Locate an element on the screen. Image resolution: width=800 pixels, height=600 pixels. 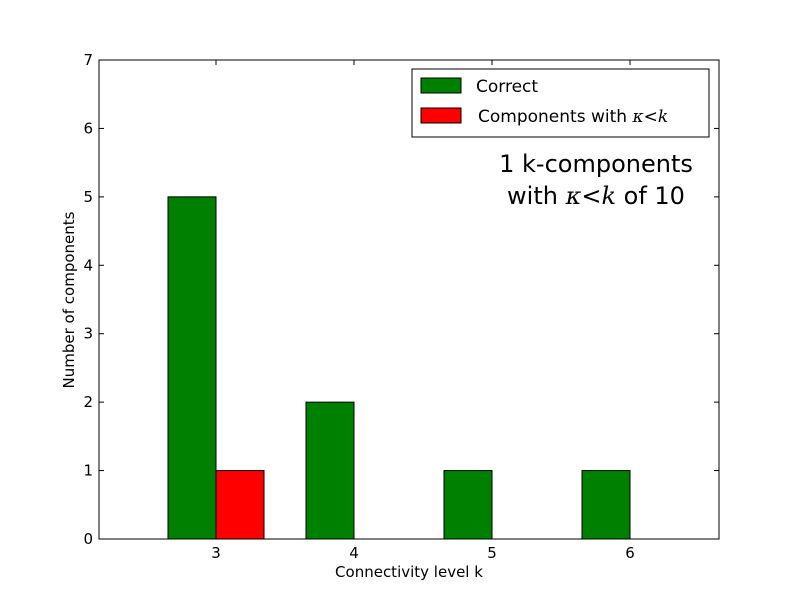
x-tick-label: 5 is located at coordinates (492, 553).